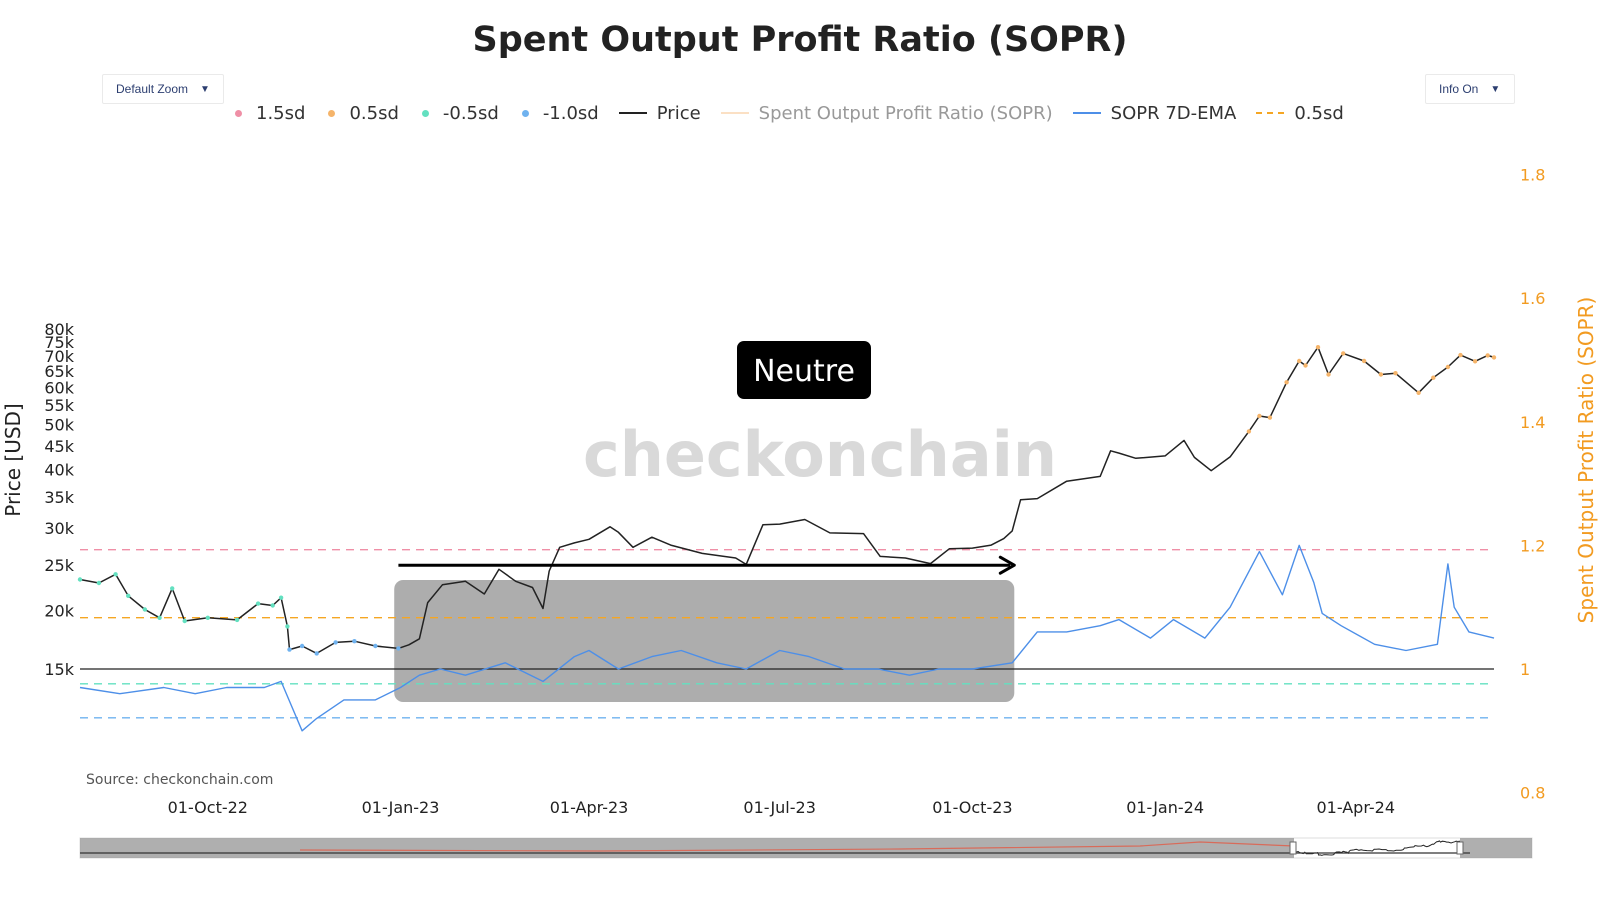 Image resolution: width=1600 pixels, height=900 pixels. What do you see at coordinates (59, 424) in the screenshot?
I see `y-tick-label: 50k` at bounding box center [59, 424].